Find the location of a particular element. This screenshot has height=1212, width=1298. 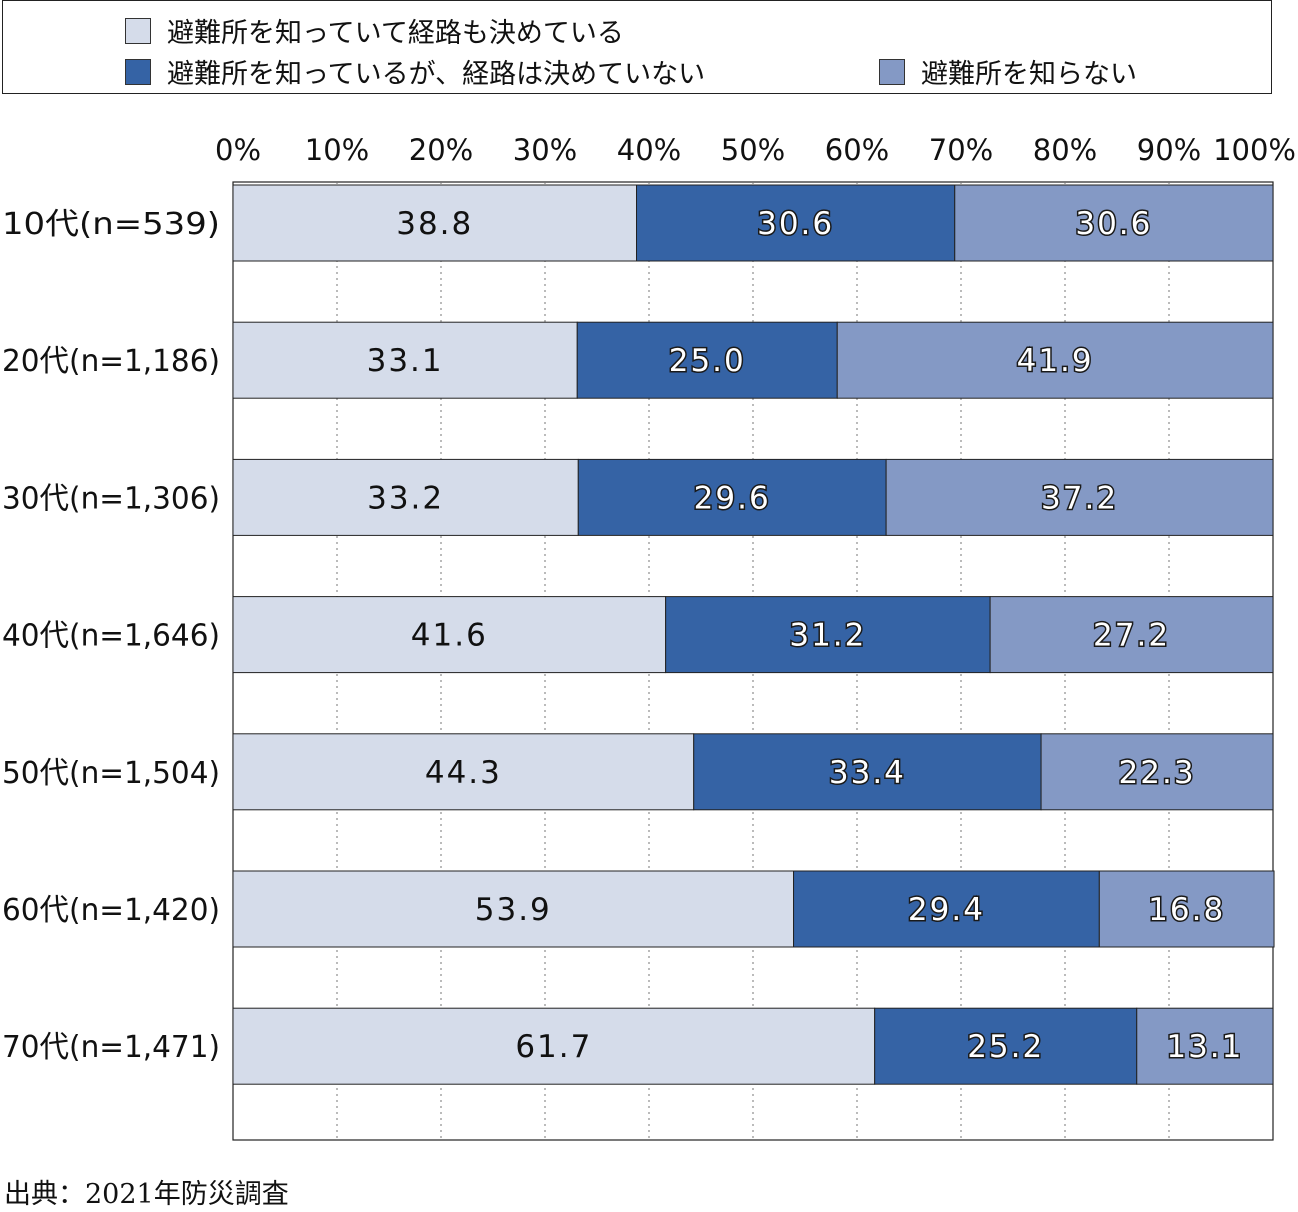

data-label: 29.4 is located at coordinates (946, 910).